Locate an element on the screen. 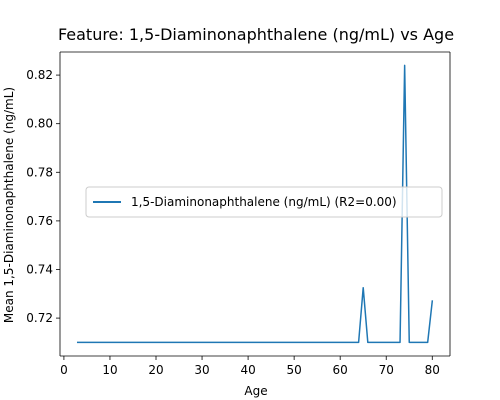  x-tick-label: 20 is located at coordinates (155, 370).